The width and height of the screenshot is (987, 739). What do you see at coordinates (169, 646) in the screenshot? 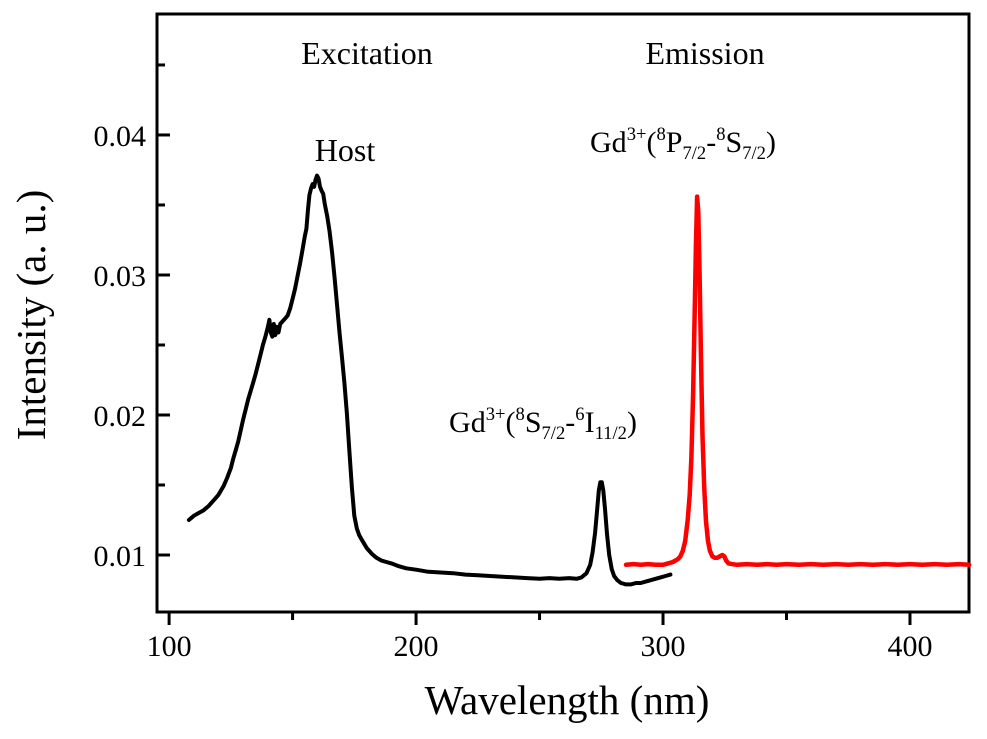
I see `x-axis-tick-label: 100` at bounding box center [169, 646].